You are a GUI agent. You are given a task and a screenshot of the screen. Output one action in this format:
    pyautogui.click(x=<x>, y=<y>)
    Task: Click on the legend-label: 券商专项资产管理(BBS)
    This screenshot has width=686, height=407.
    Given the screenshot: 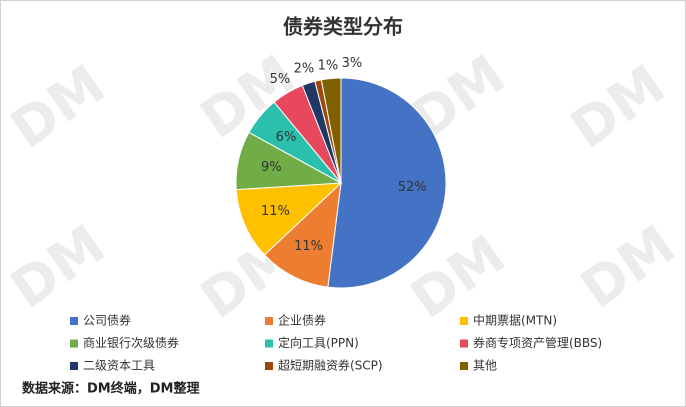 What is the action you would take?
    pyautogui.click(x=537, y=342)
    